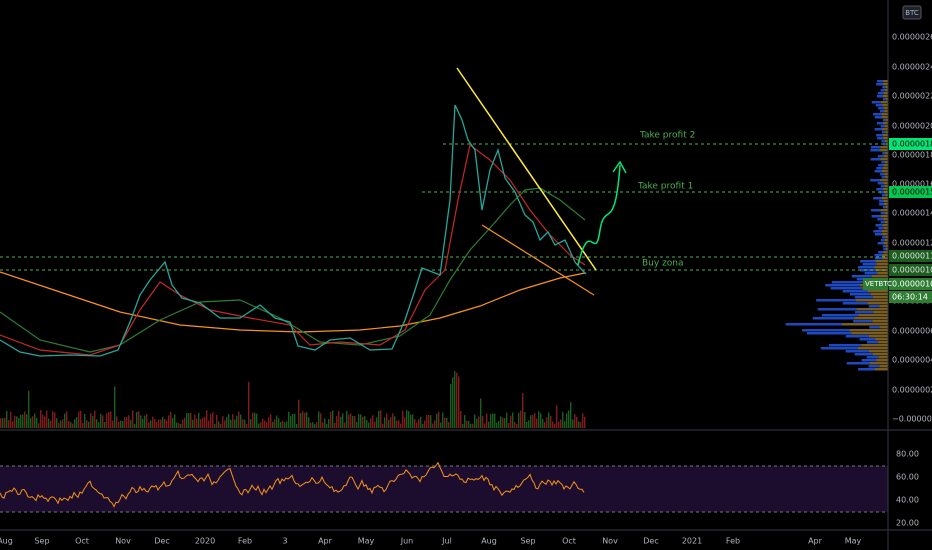 This screenshot has height=550, width=932. Describe the element at coordinates (912, 126) in the screenshot. I see `price-axis-label: 0.00000200` at that location.